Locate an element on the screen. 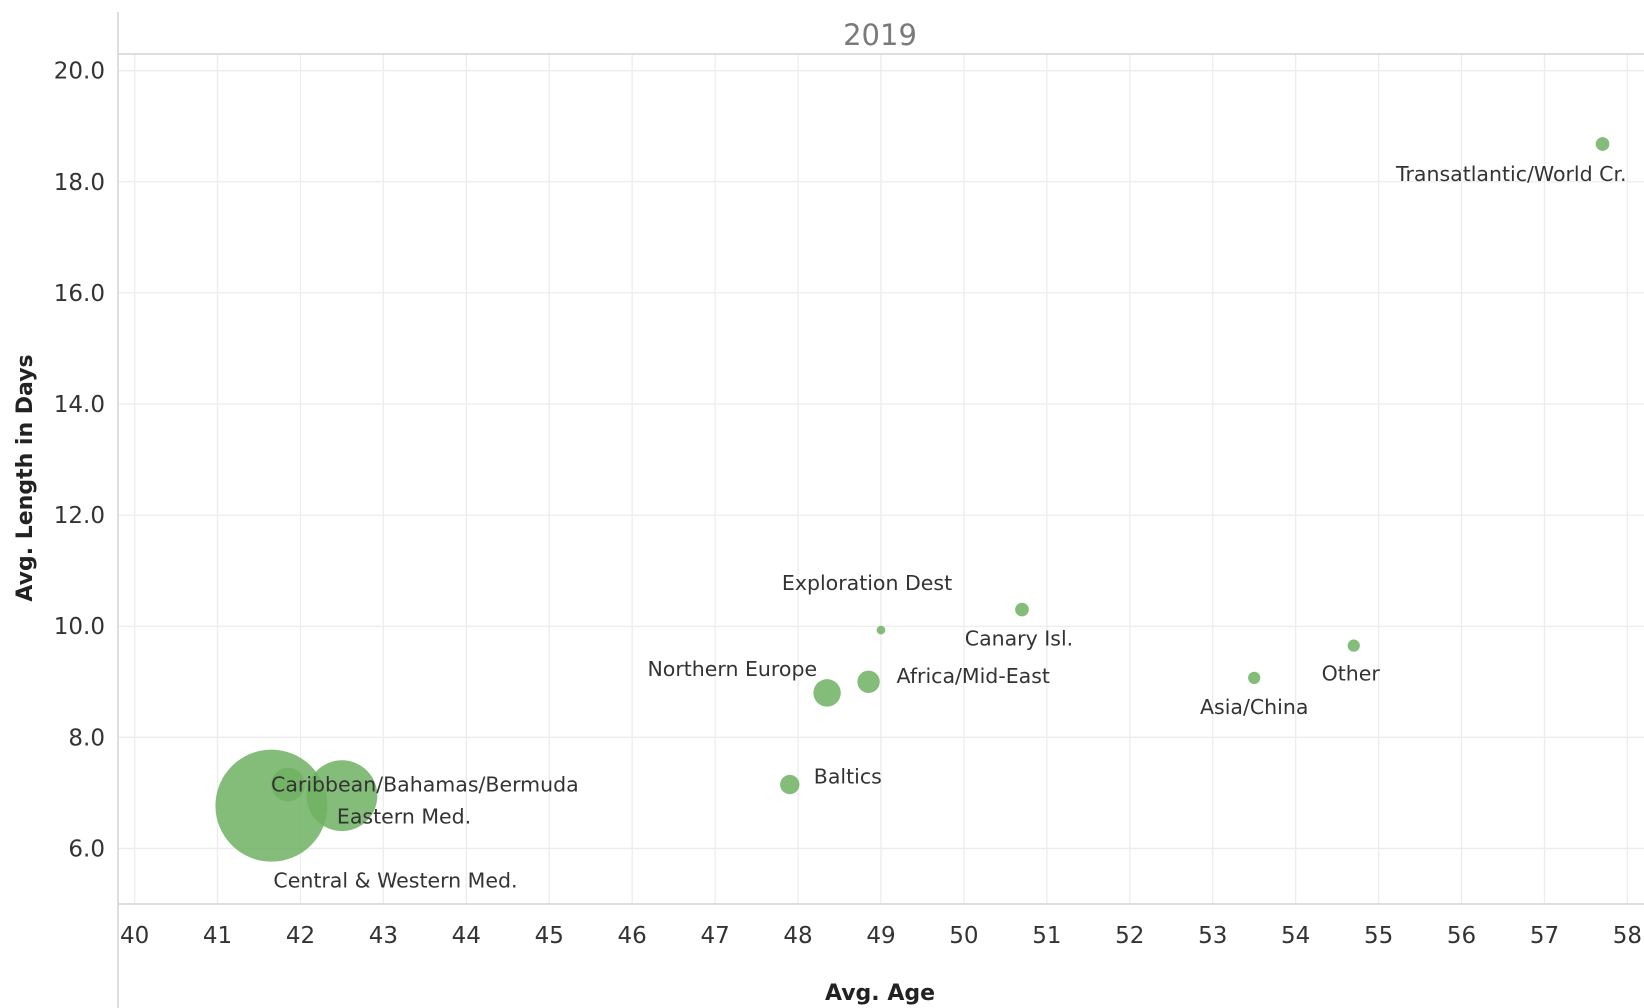 The width and height of the screenshot is (1644, 1008). bubble-label: Africa/Mid-East is located at coordinates (973, 676).